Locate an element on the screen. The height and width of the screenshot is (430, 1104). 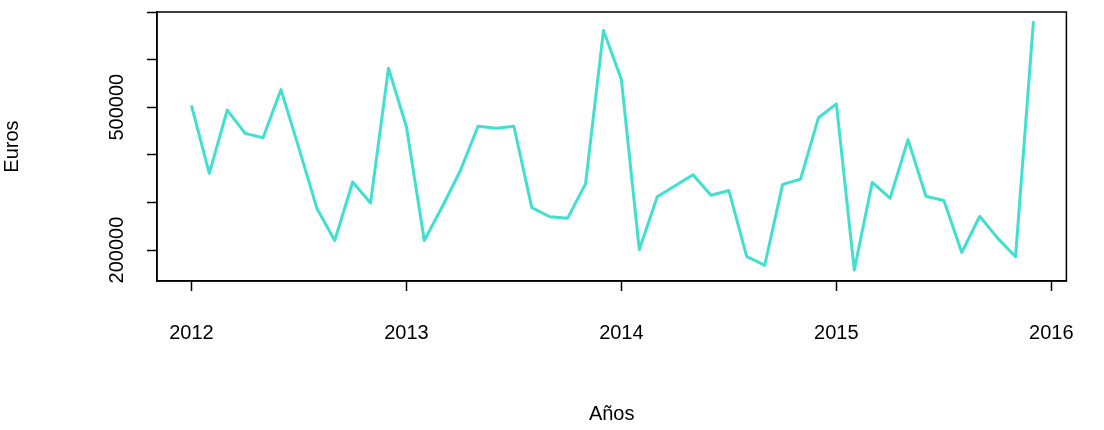
x-tick-label: 2013 is located at coordinates (406, 331).